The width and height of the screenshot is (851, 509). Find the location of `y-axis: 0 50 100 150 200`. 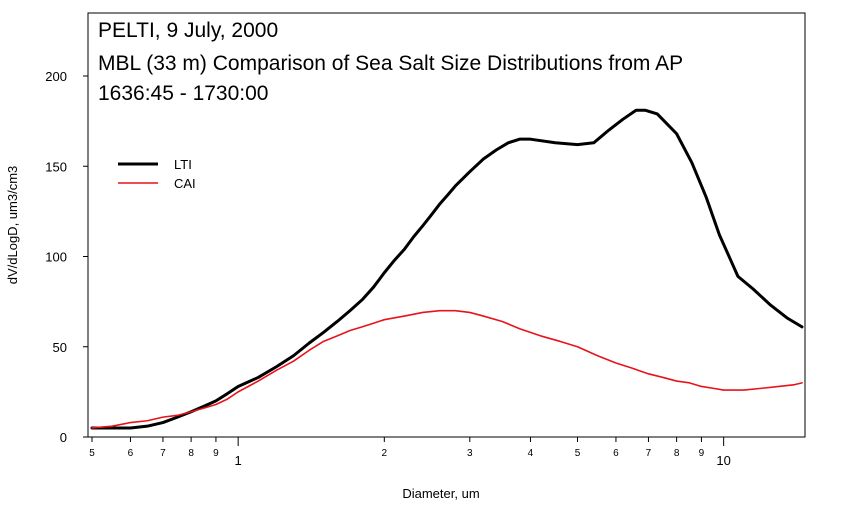

y-axis: 0 50 100 150 200 is located at coordinates (66, 257).